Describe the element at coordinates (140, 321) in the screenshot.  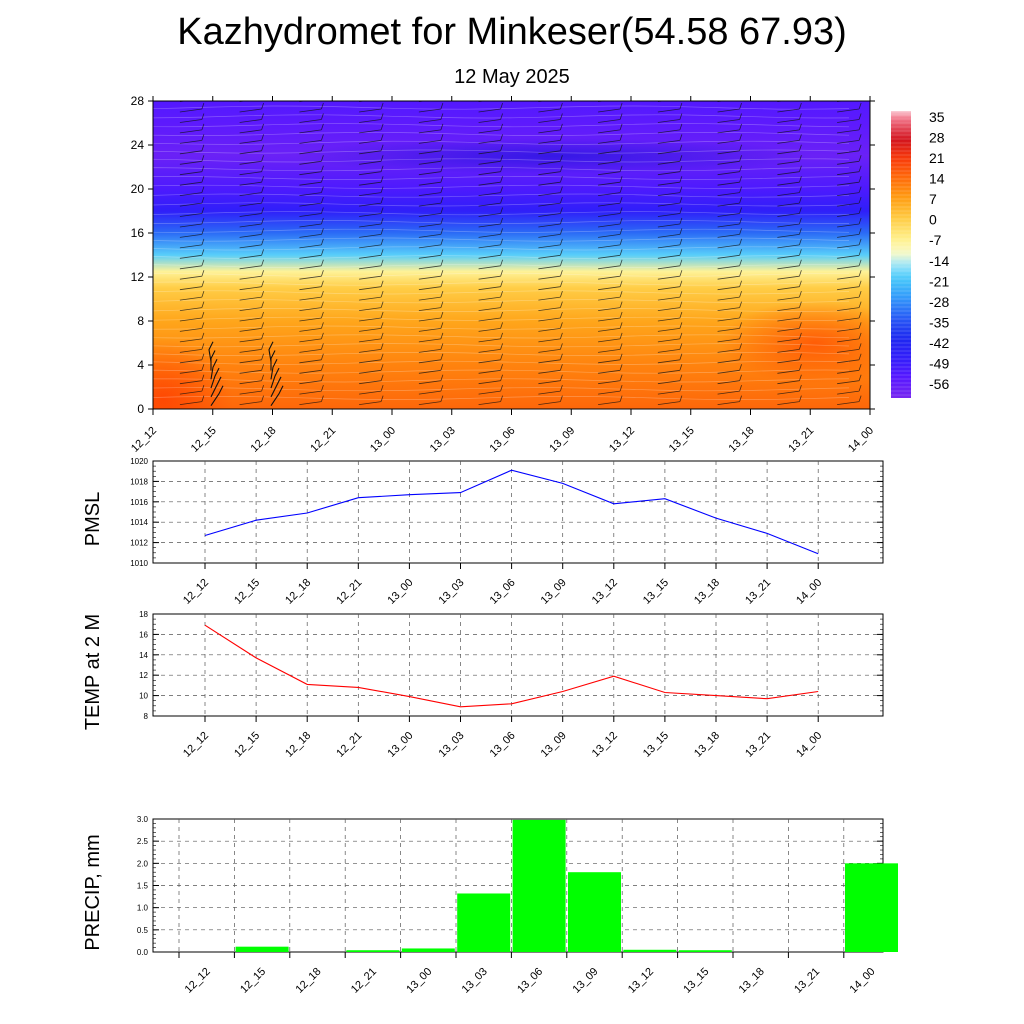
I see `y-tick-label: 8` at that location.